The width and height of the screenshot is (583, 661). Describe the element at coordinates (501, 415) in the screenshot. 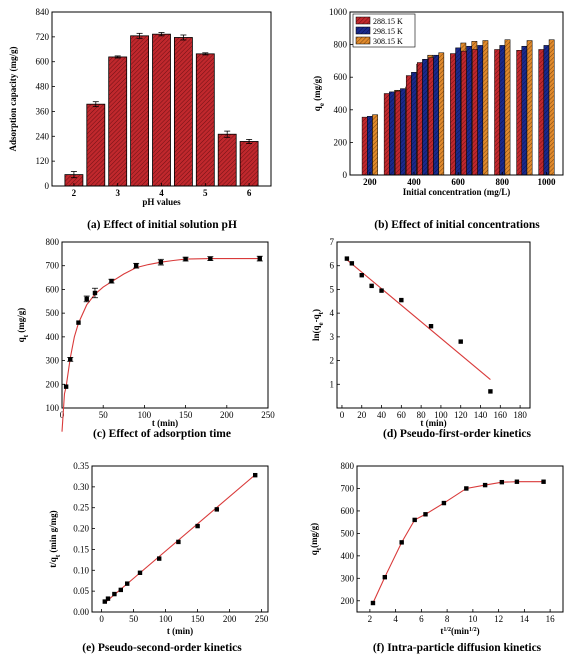

I see `x-tick-label: 160` at that location.